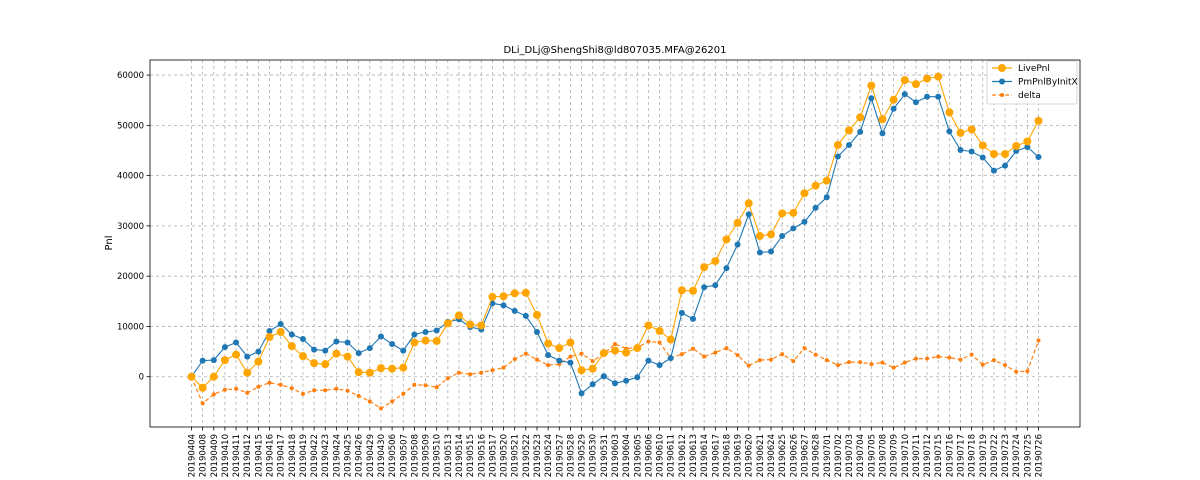 This screenshot has height=480, width=1200. I want to click on x-tick-label: 20190514, so click(460, 455).